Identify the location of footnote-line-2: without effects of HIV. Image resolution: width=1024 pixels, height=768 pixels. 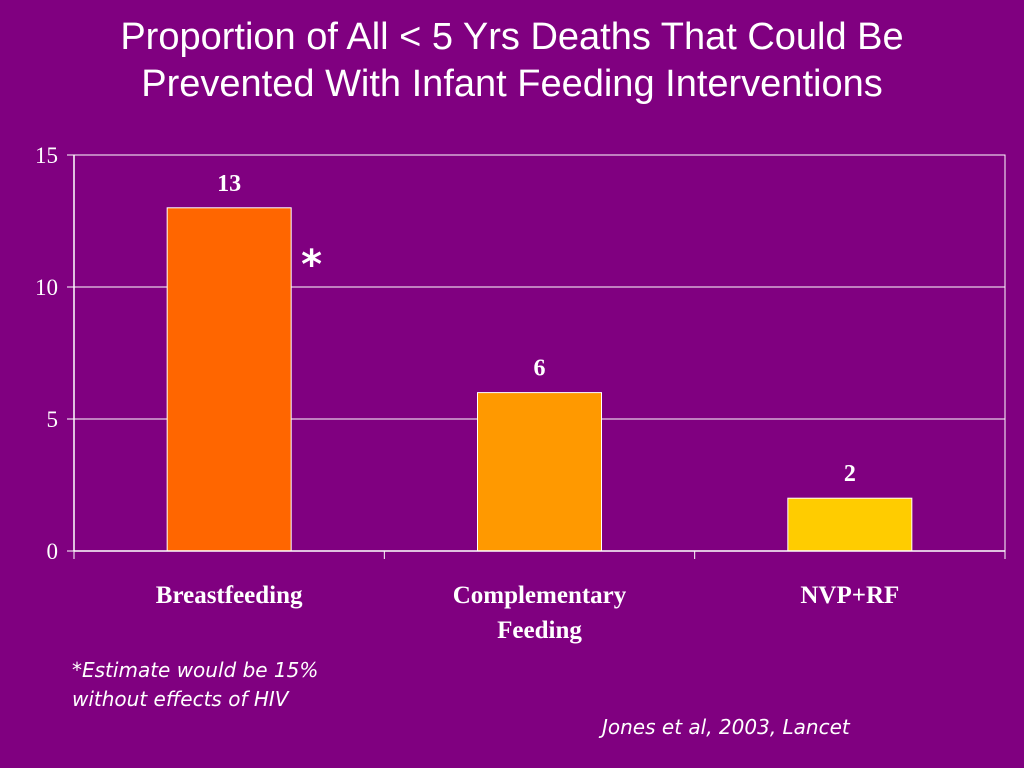
(180, 699).